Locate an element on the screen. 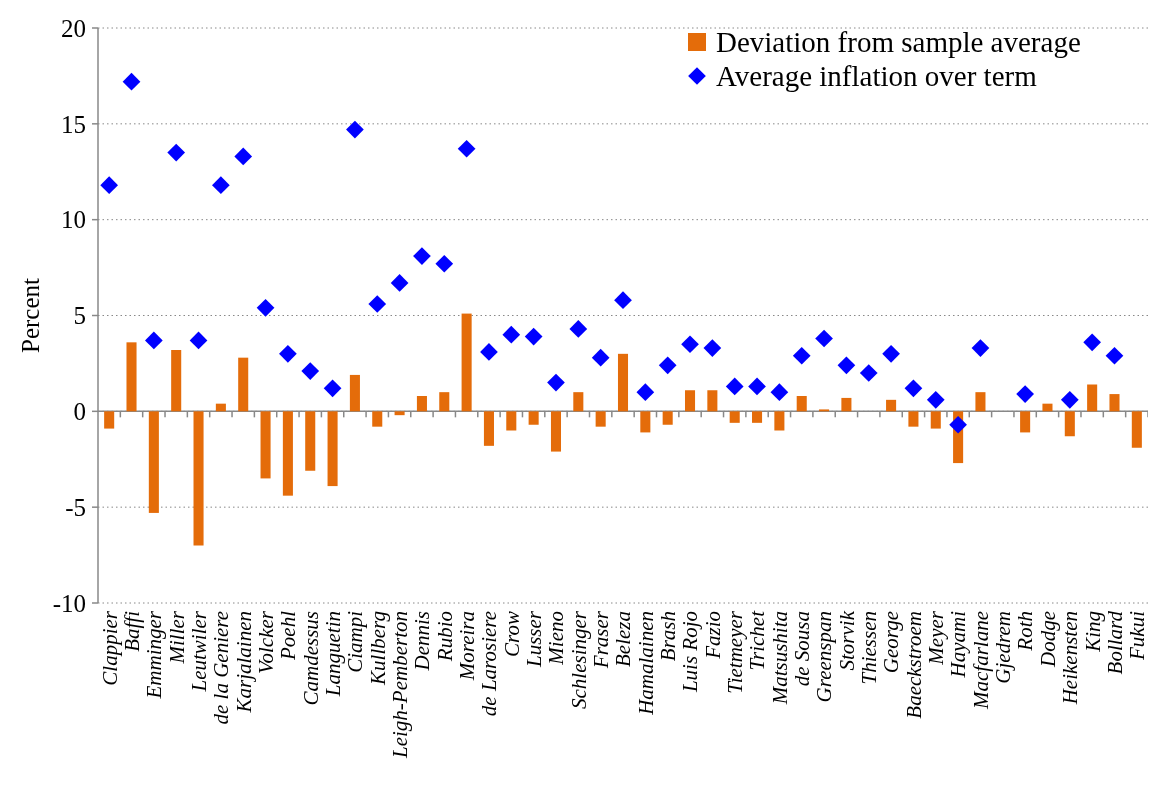 Image resolution: width=1156 pixels, height=795 pixels. x-tick-label: de la Geniere is located at coordinates (221, 668).